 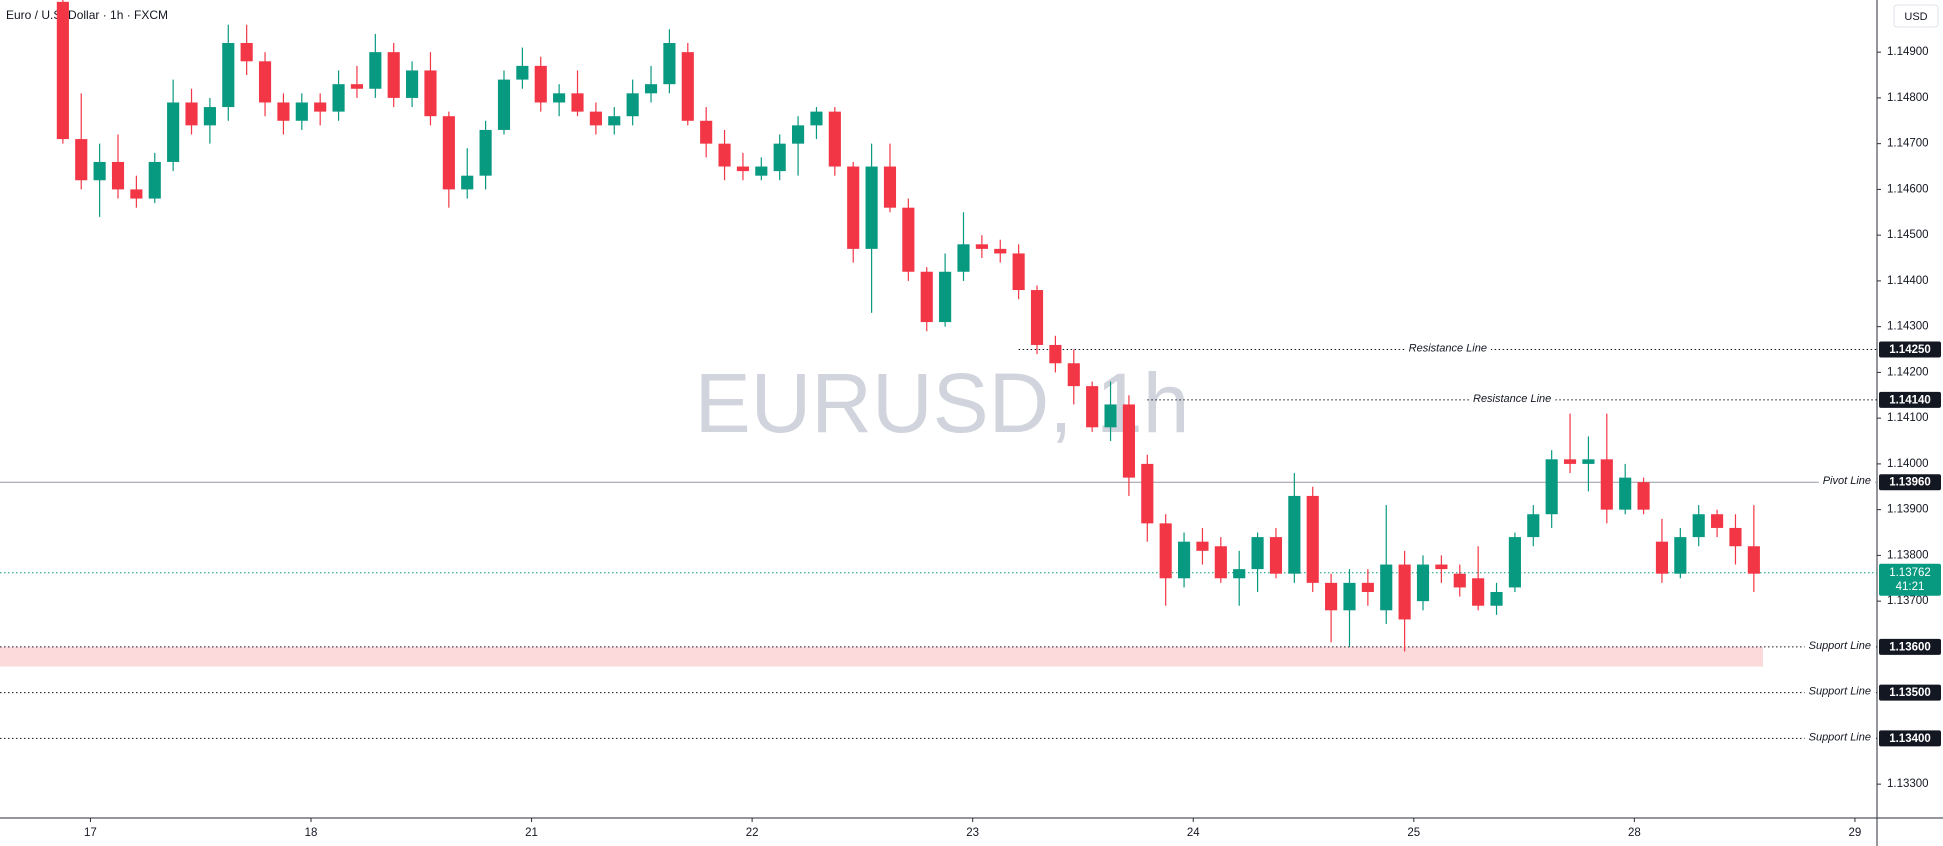 What do you see at coordinates (1910, 579) in the screenshot?
I see `last-price-box` at bounding box center [1910, 579].